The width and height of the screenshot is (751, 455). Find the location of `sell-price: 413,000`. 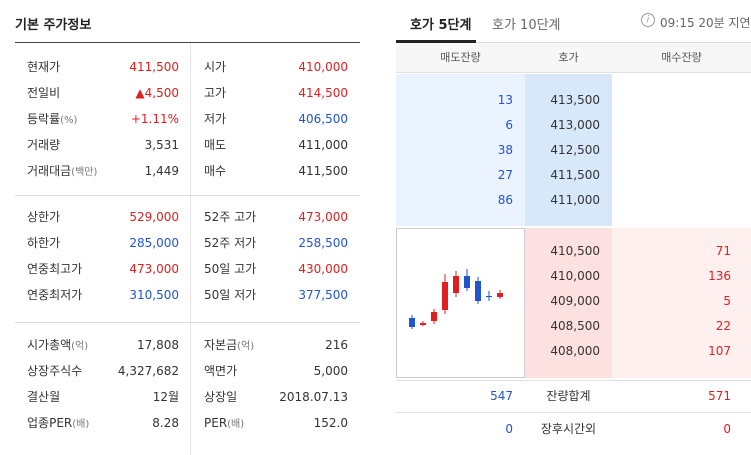

sell-price: 413,000 is located at coordinates (575, 125).